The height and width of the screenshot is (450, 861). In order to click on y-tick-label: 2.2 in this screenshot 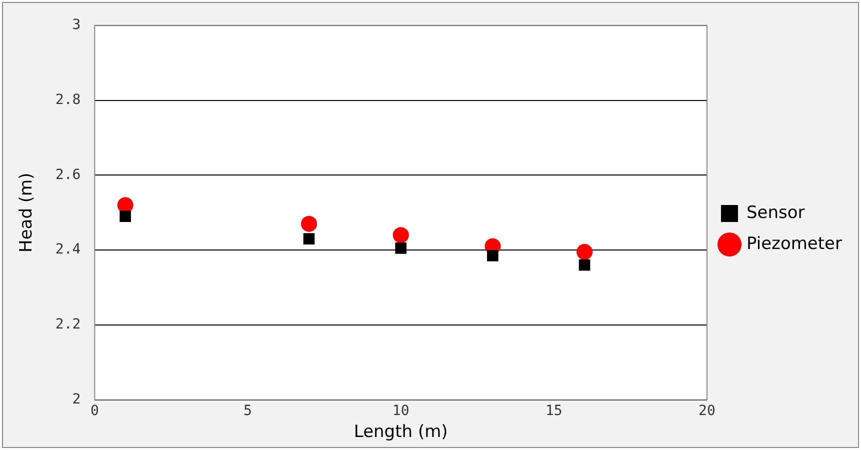, I will do `click(68, 324)`.